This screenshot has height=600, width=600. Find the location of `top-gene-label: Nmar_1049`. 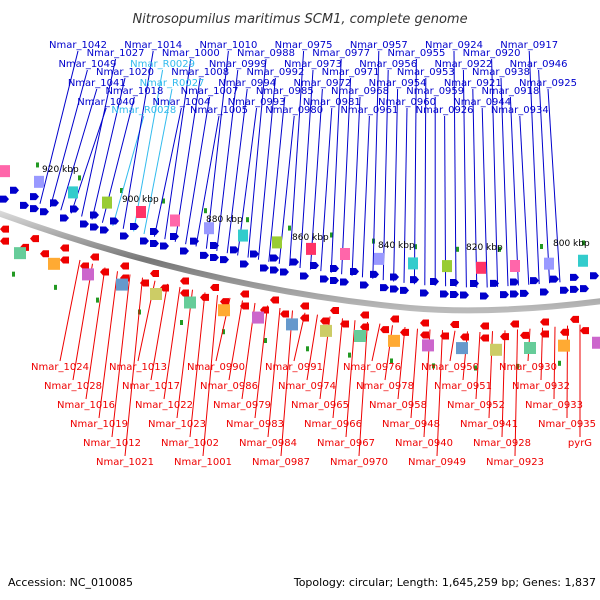

top-gene-label: Nmar_1049 is located at coordinates (87, 64).